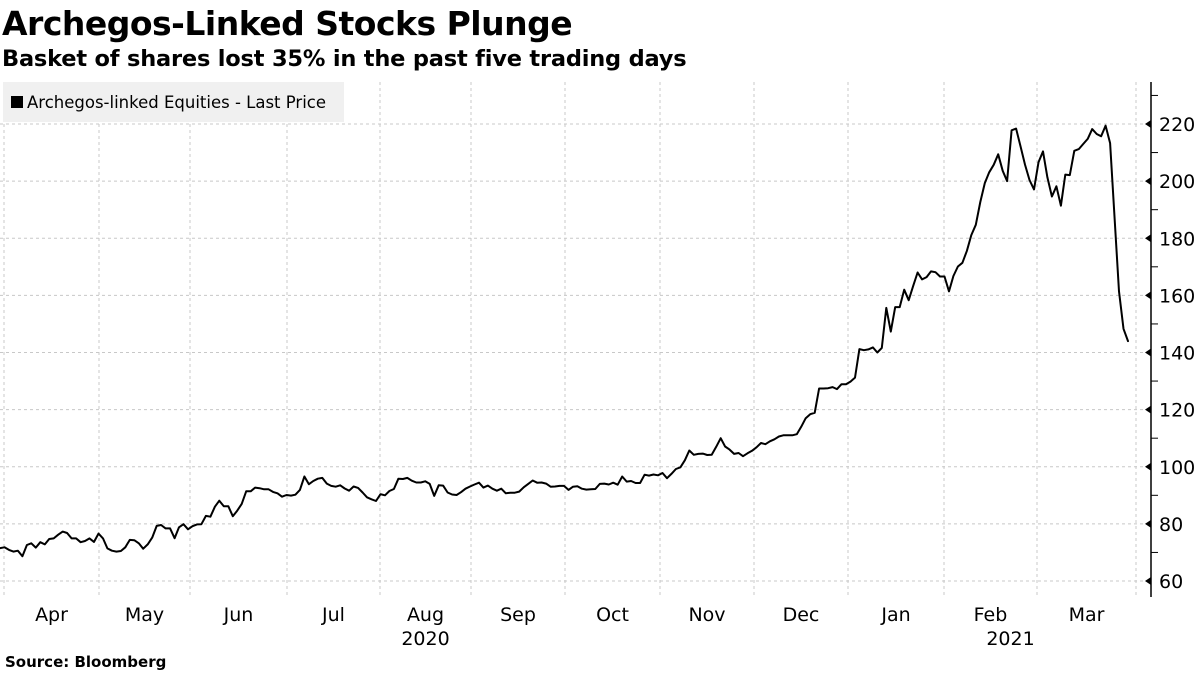  What do you see at coordinates (425, 615) in the screenshot?
I see `x-tick-label: Aug` at bounding box center [425, 615].